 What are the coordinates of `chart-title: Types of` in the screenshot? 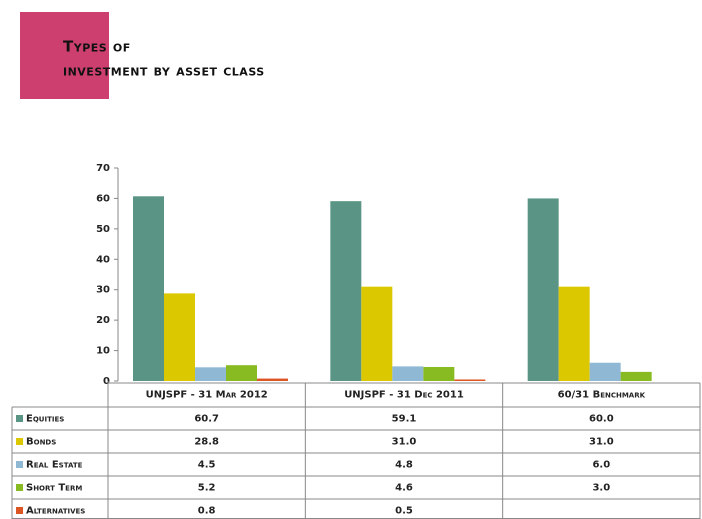 It's located at (97, 47).